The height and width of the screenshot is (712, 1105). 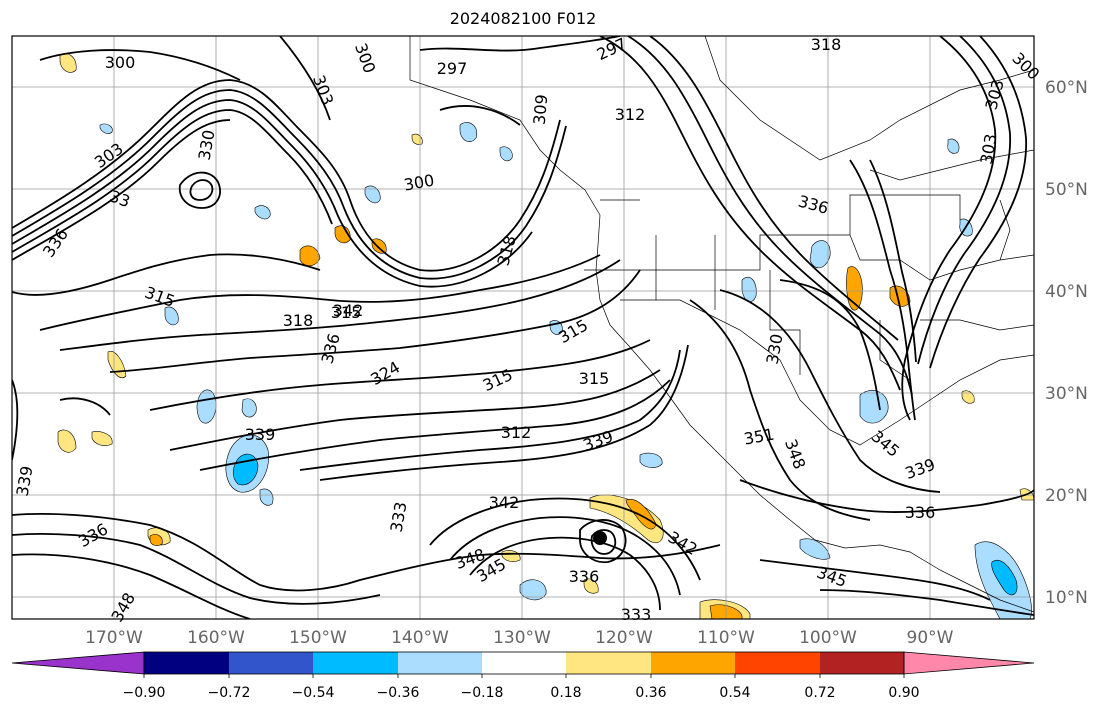 I want to click on latitude-label: 30°N, so click(x=1066, y=394).